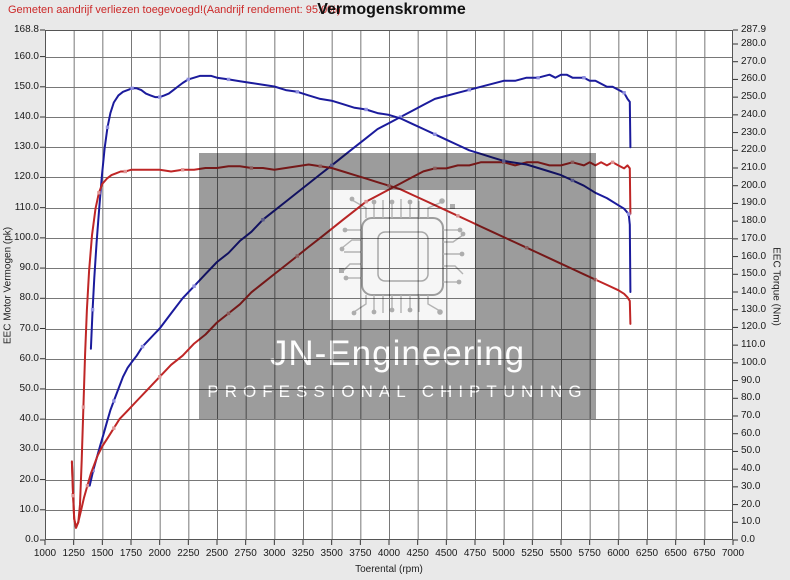  What do you see at coordinates (751, 522) in the screenshot?
I see `right-tick-label: 10.0` at bounding box center [751, 522].